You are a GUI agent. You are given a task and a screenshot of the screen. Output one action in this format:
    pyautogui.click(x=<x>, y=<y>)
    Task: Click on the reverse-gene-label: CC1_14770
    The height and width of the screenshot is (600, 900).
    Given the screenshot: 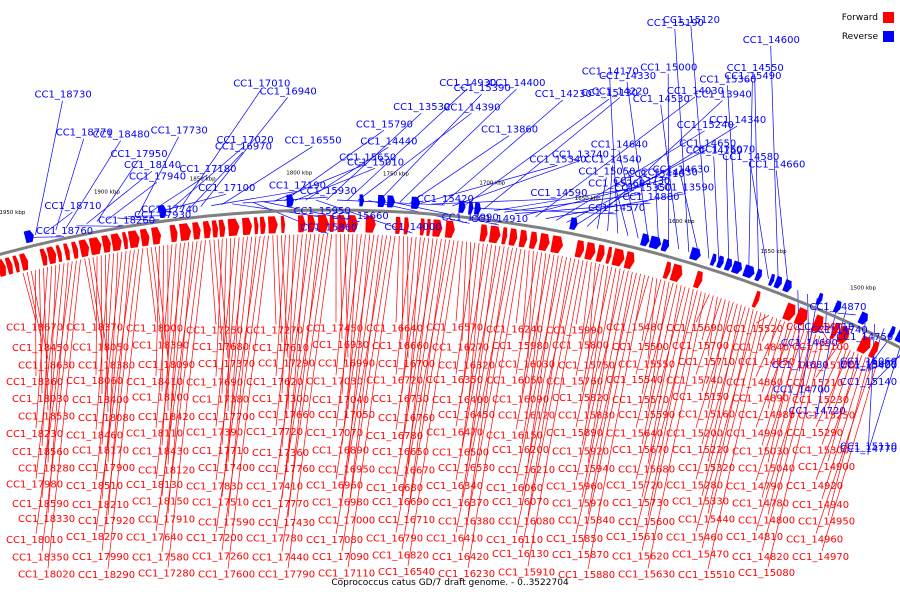 What is the action you would take?
    pyautogui.click(x=868, y=449)
    